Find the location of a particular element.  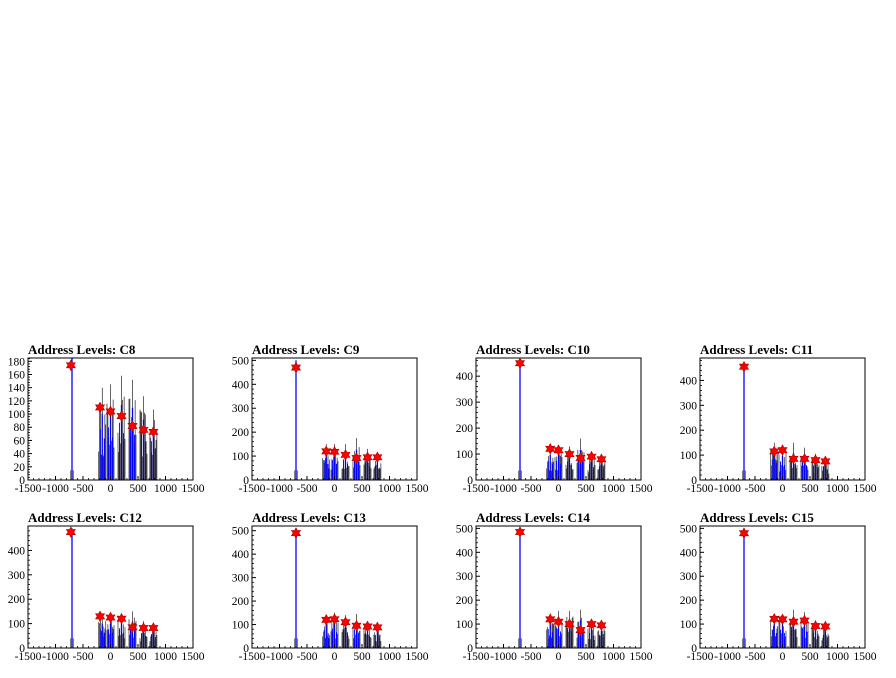

chart-title: Address Levels: C11 is located at coordinates (757, 349).